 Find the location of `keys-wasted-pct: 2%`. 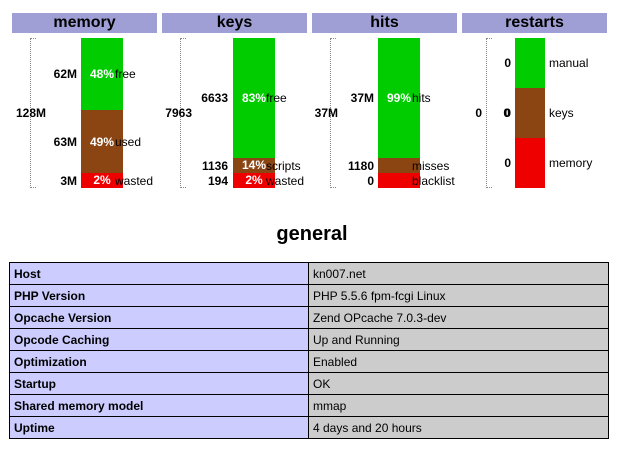

keys-wasted-pct: 2% is located at coordinates (254, 180).